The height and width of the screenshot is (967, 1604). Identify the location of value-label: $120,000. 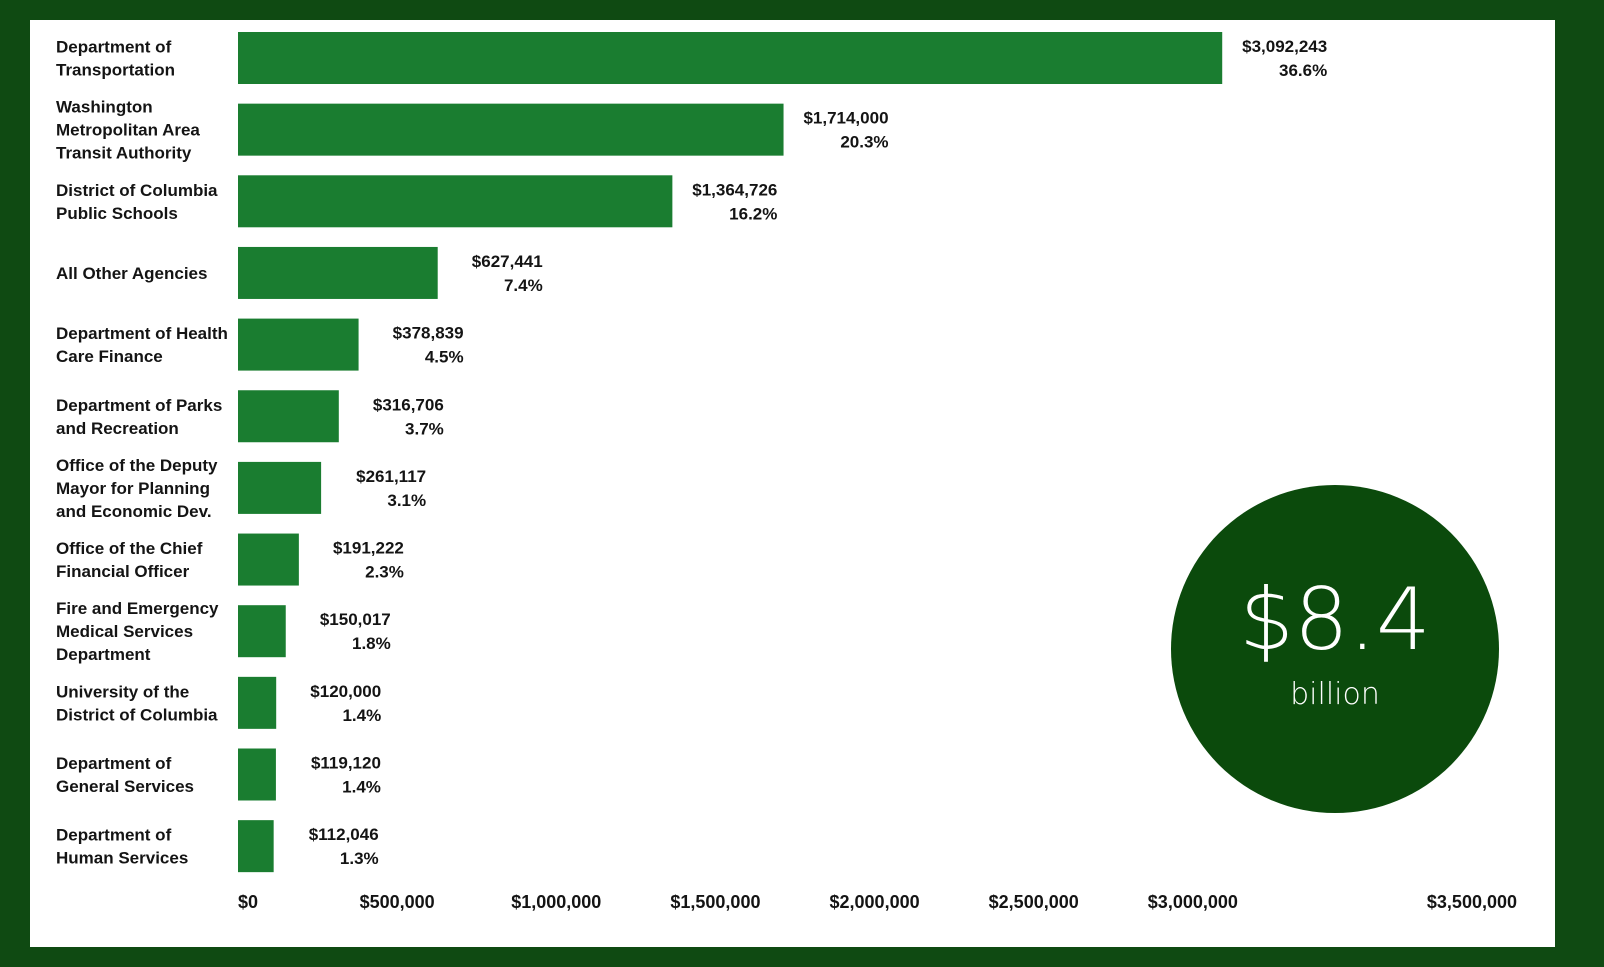
(345, 691).